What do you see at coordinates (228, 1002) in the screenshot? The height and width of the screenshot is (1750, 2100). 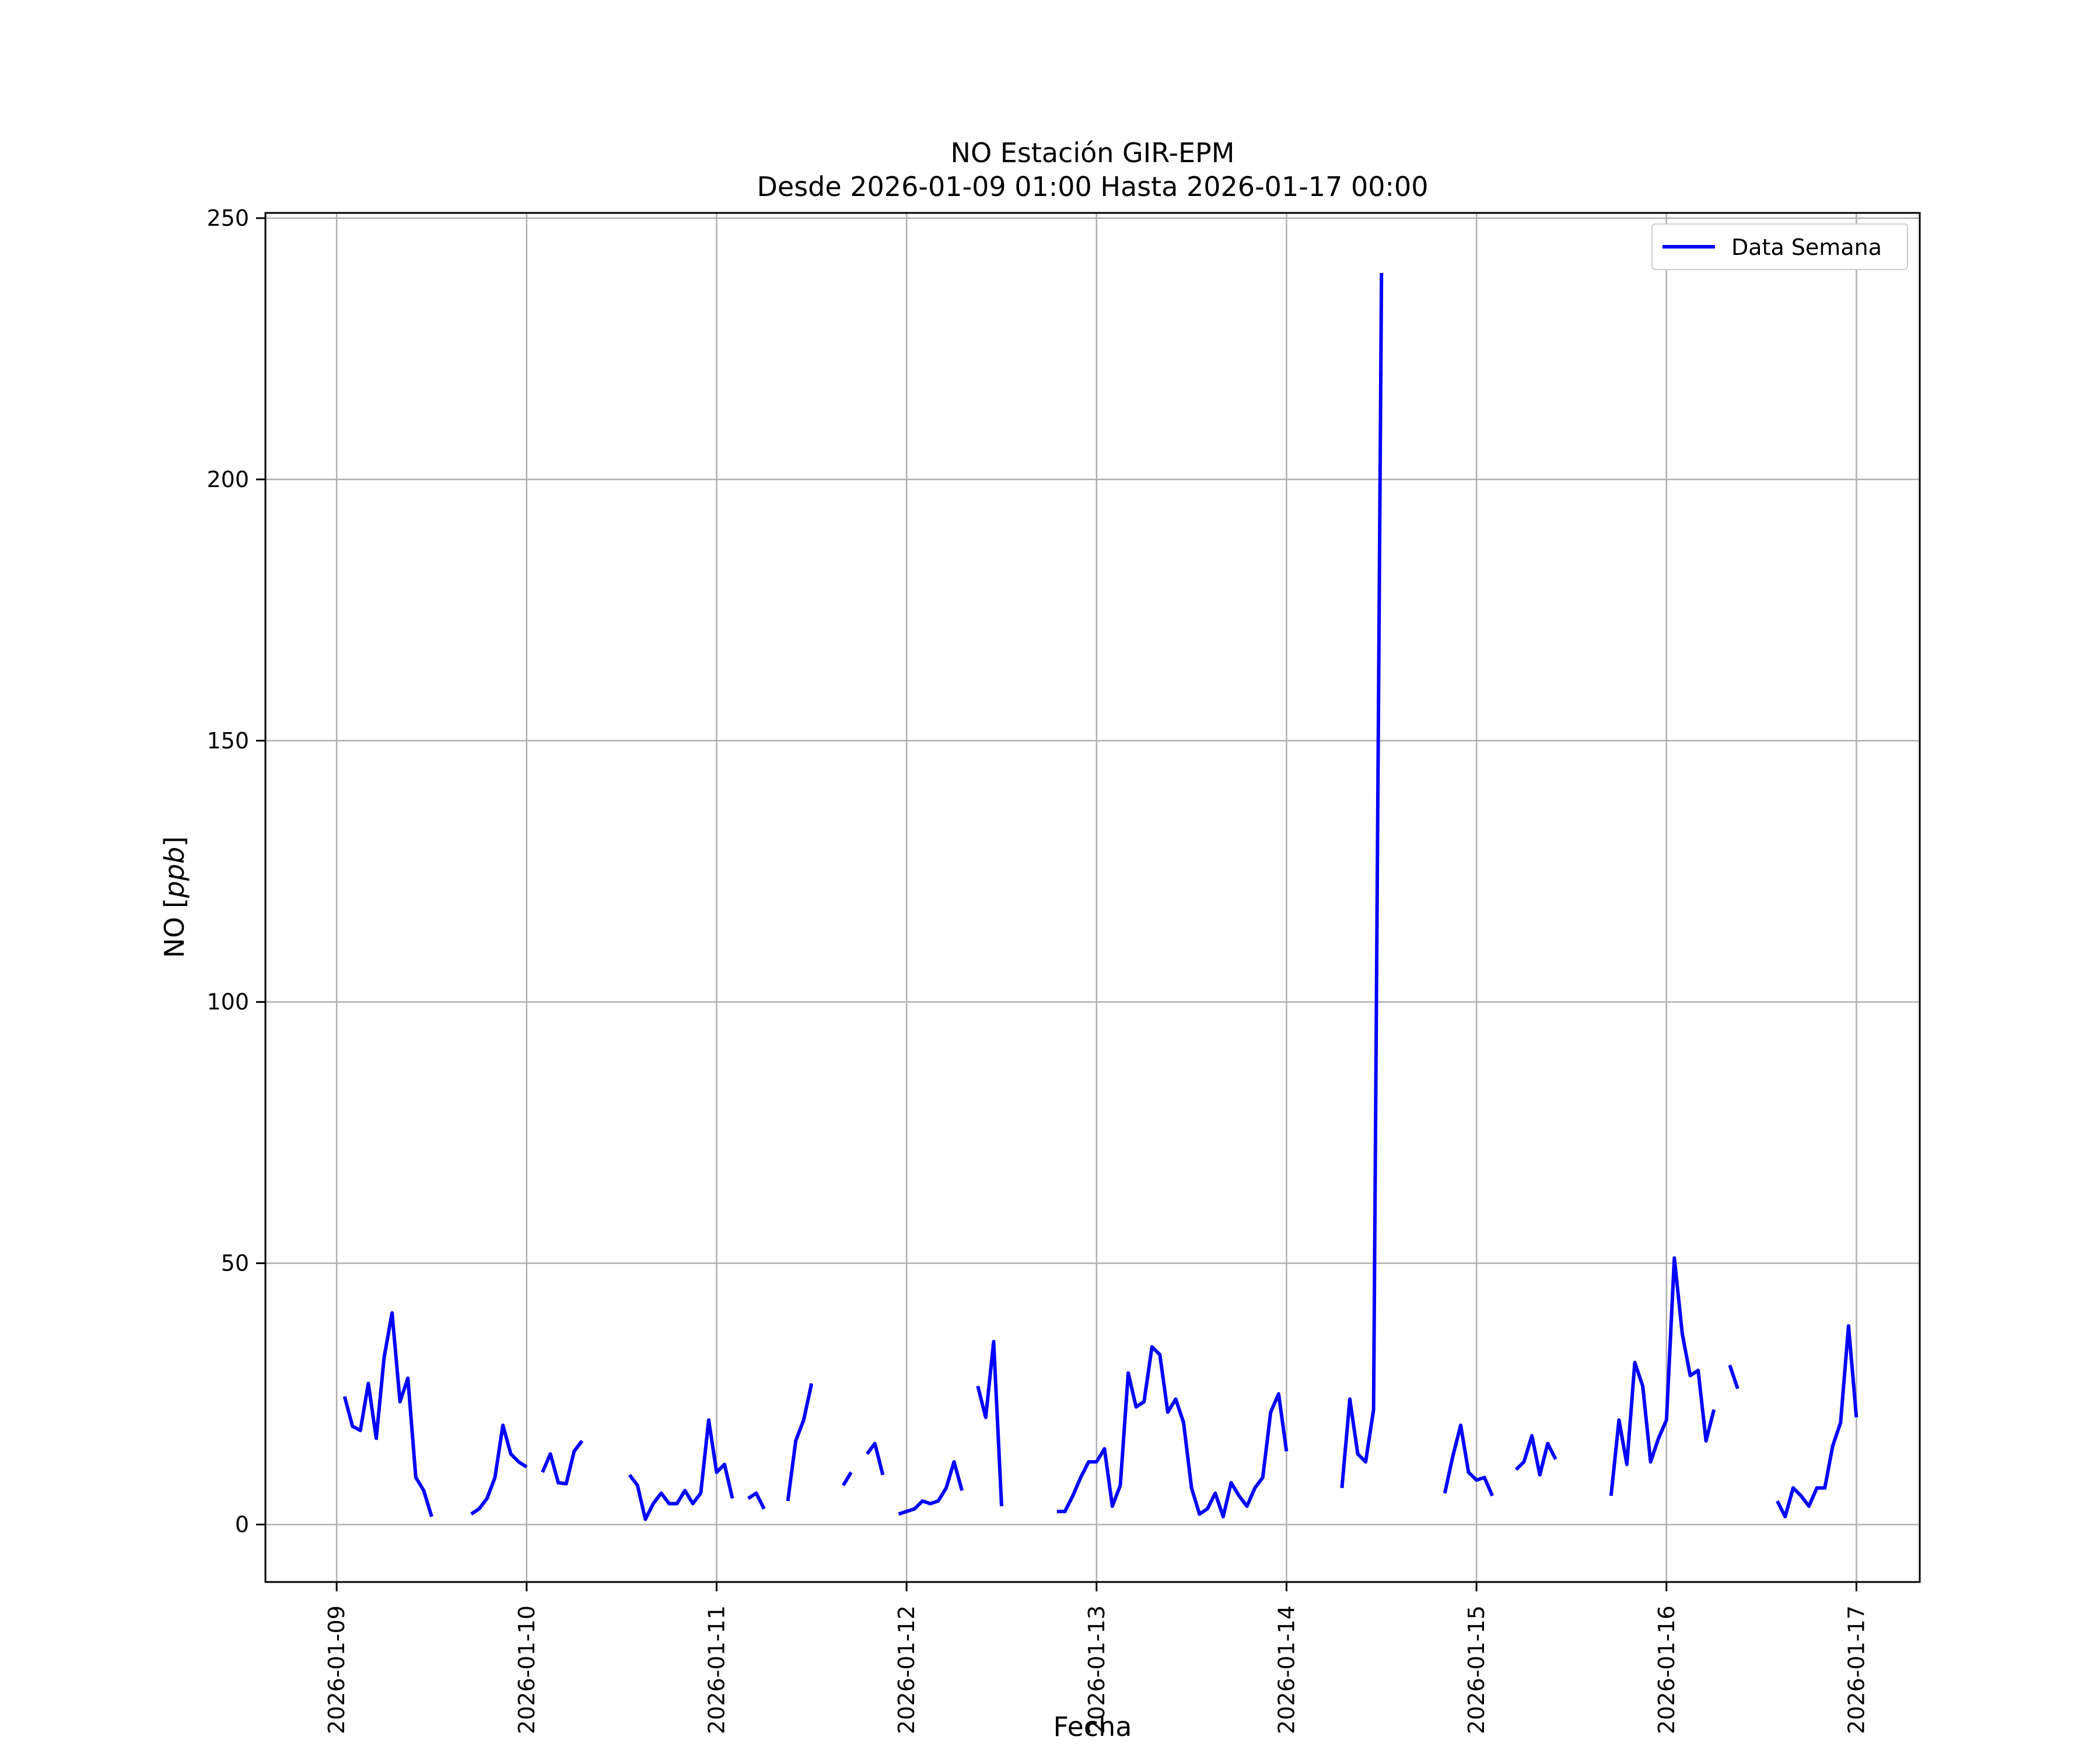 I see `y-tick-label: 100` at bounding box center [228, 1002].